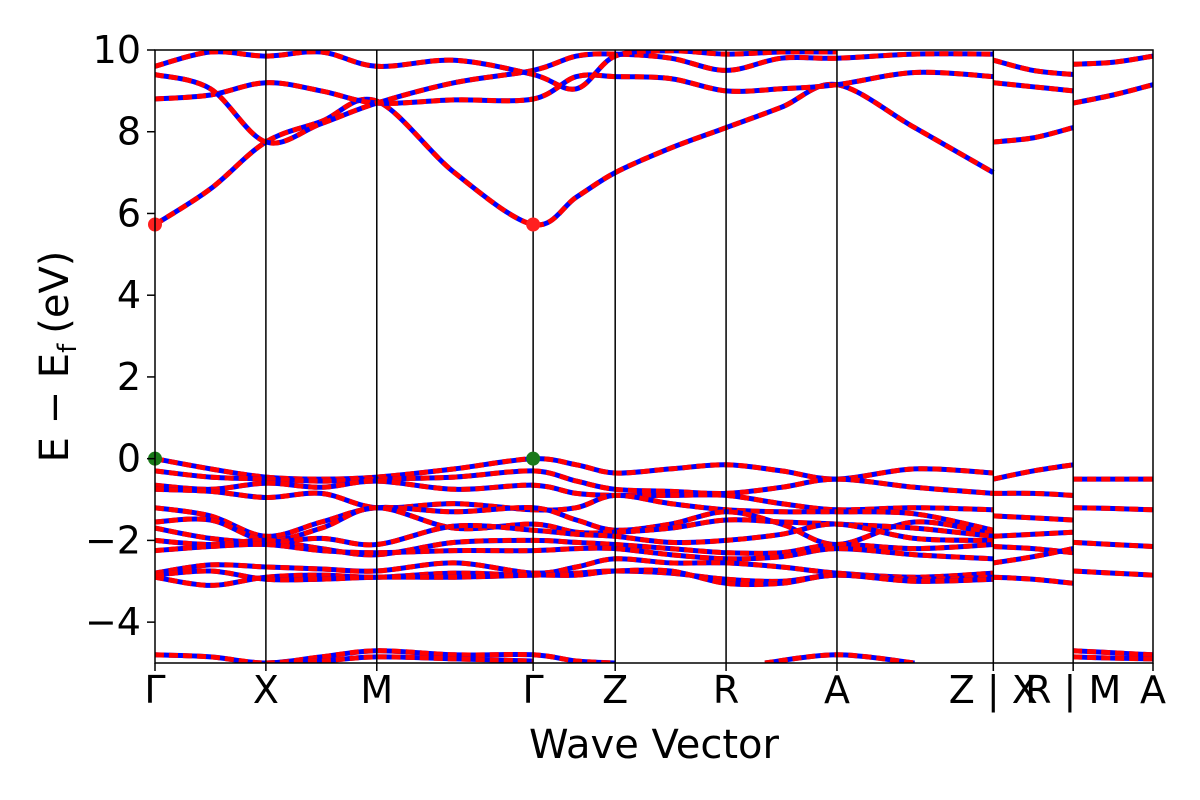 The width and height of the screenshot is (1200, 800). What do you see at coordinates (129, 295) in the screenshot?
I see `y-tick-label: 4` at bounding box center [129, 295].